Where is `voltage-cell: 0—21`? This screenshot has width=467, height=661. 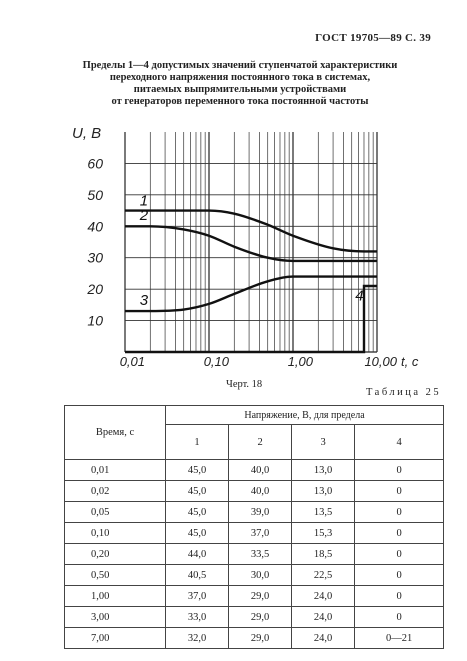
voltage-cell: 0—21 is located at coordinates (399, 638).